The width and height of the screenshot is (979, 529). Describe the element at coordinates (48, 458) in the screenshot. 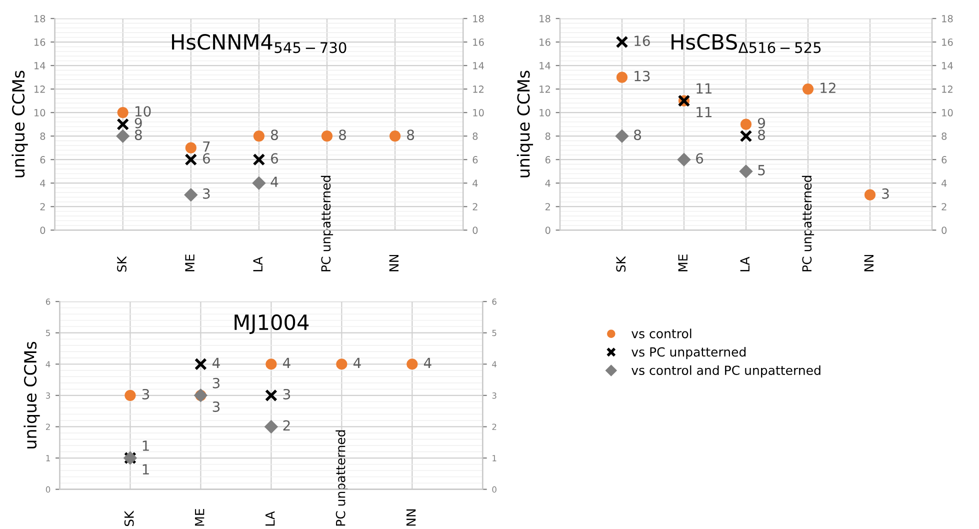

I see `y-tick-label: 1` at that location.